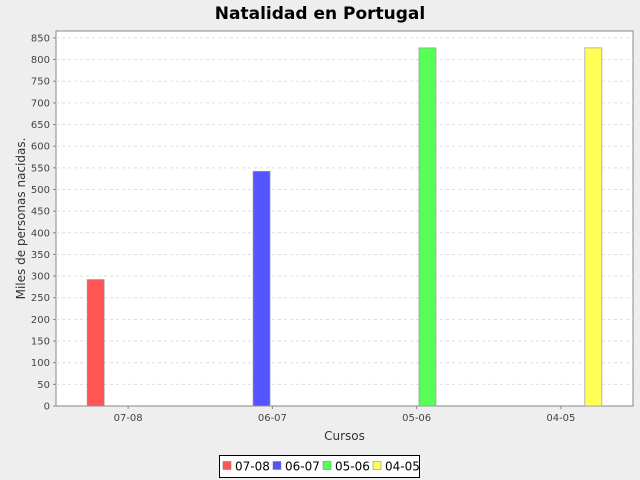 The width and height of the screenshot is (640, 480). Describe the element at coordinates (302, 467) in the screenshot. I see `legend-label: 06-07` at that location.